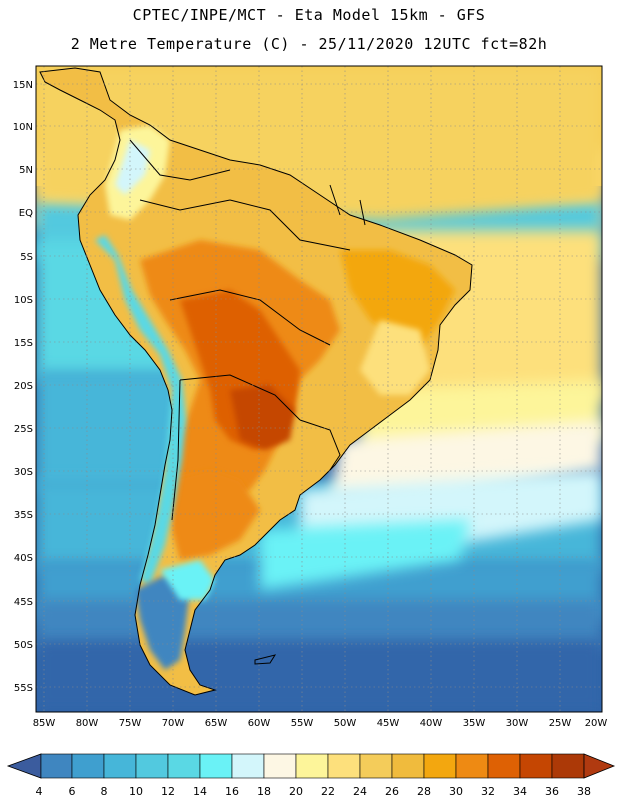  I want to click on colorbar-label: 18, so click(264, 791).